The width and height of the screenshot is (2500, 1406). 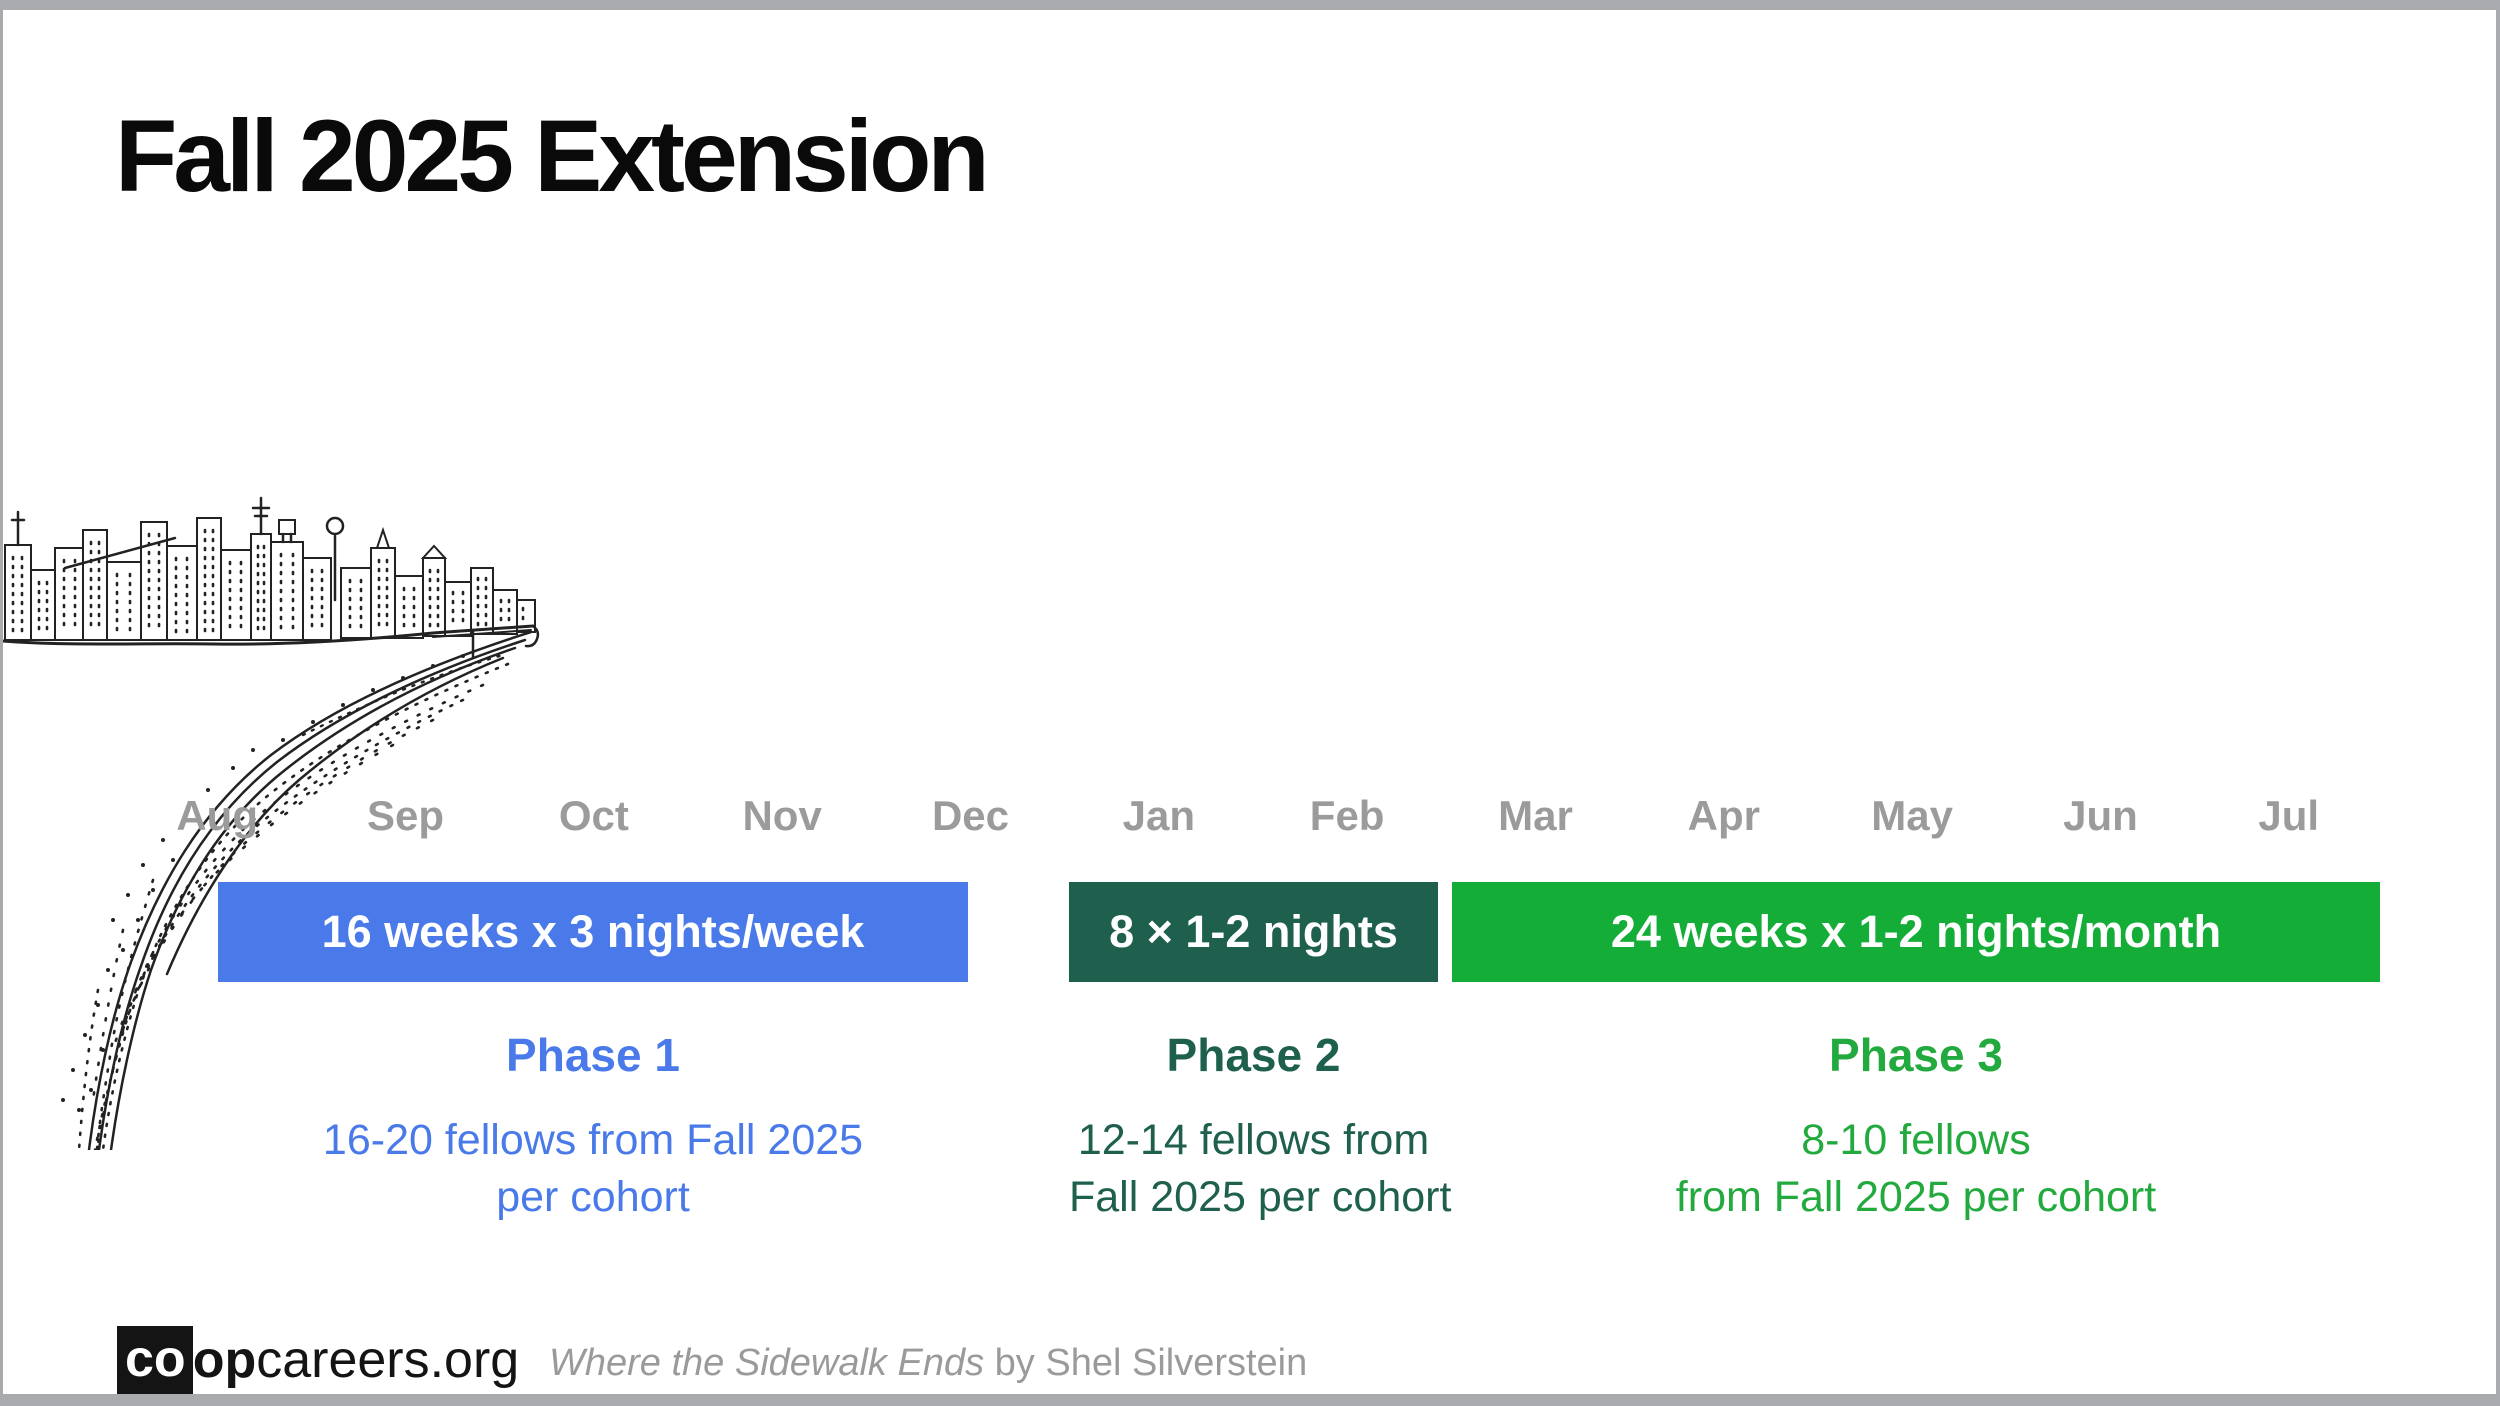 What do you see at coordinates (2100, 815) in the screenshot?
I see `month-label: Jun` at bounding box center [2100, 815].